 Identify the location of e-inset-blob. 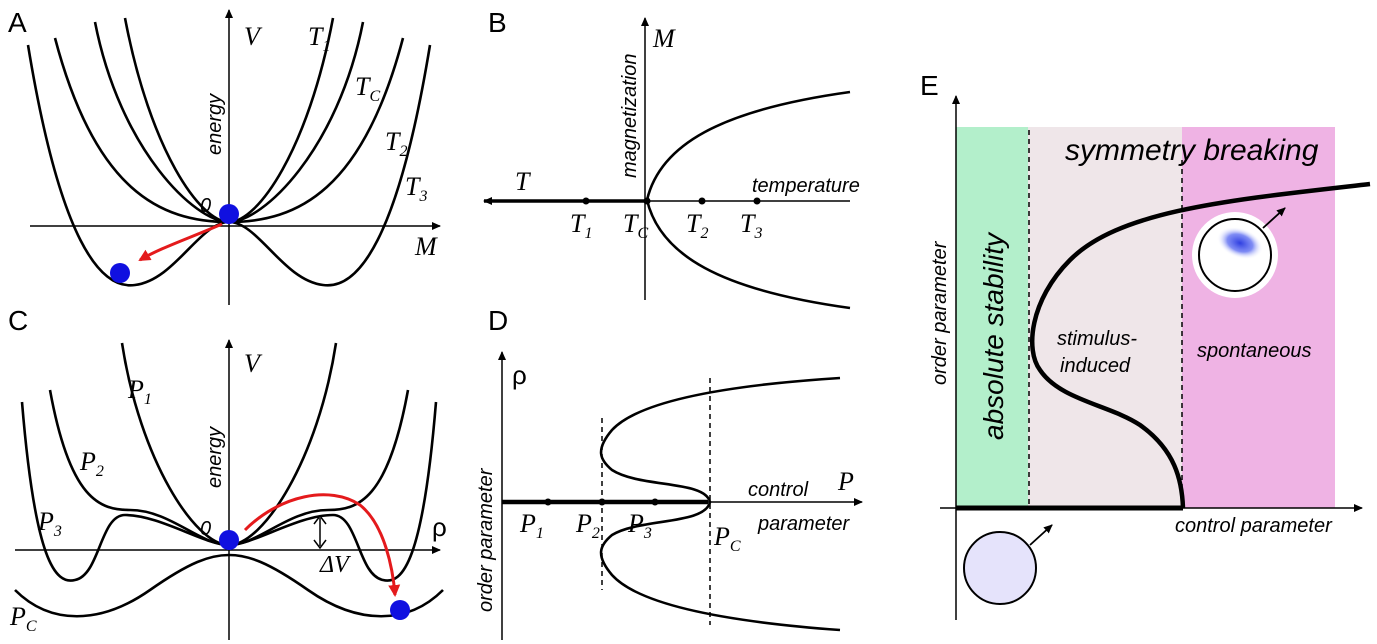
(1240, 243).